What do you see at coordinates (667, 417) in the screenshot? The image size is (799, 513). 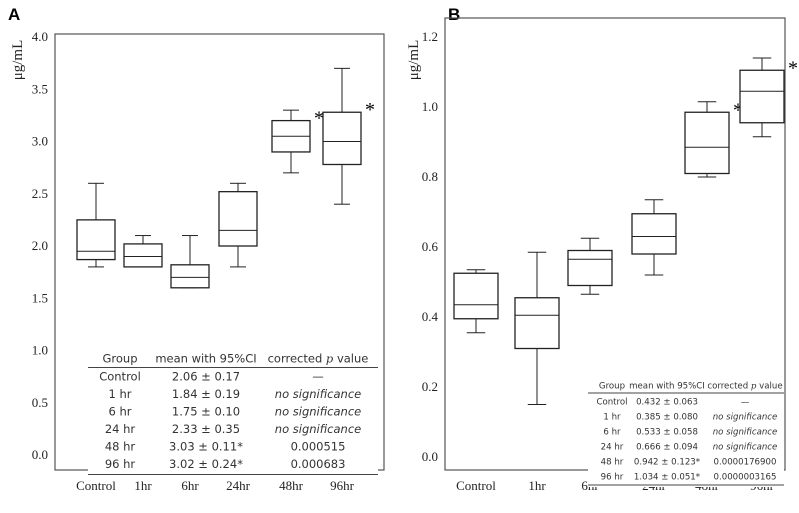 I see `cell-mean: 0.385 ± 0.080` at bounding box center [667, 417].